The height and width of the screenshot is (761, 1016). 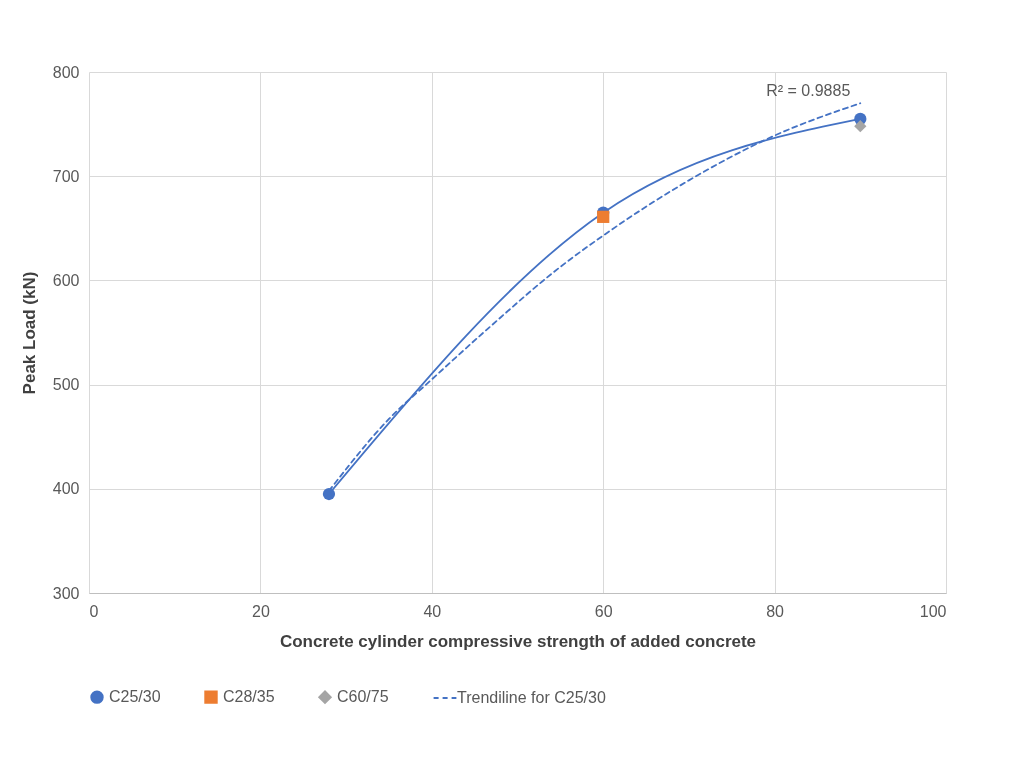 What do you see at coordinates (518, 641) in the screenshot?
I see `x-axis-title: Concrete cylinder compressive strength of added concrete` at bounding box center [518, 641].